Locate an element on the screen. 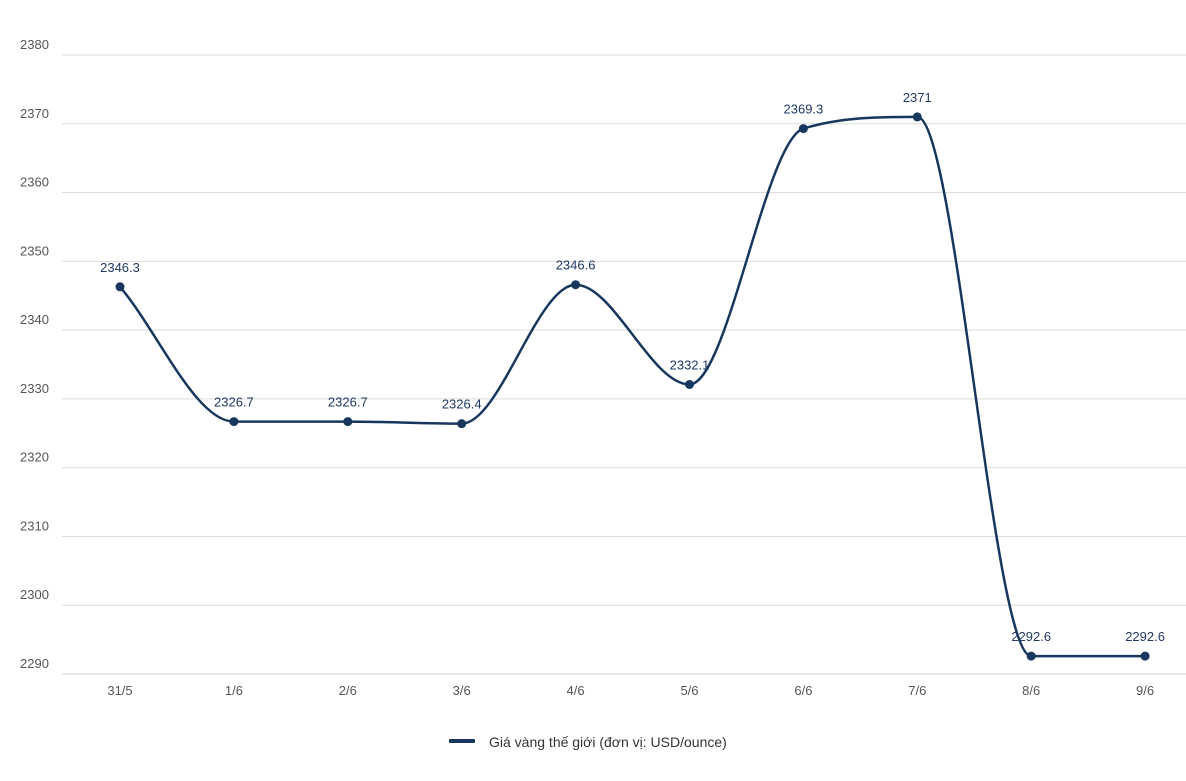 This screenshot has height=781, width=1186. x-tick-label: 6/6 is located at coordinates (803, 690).